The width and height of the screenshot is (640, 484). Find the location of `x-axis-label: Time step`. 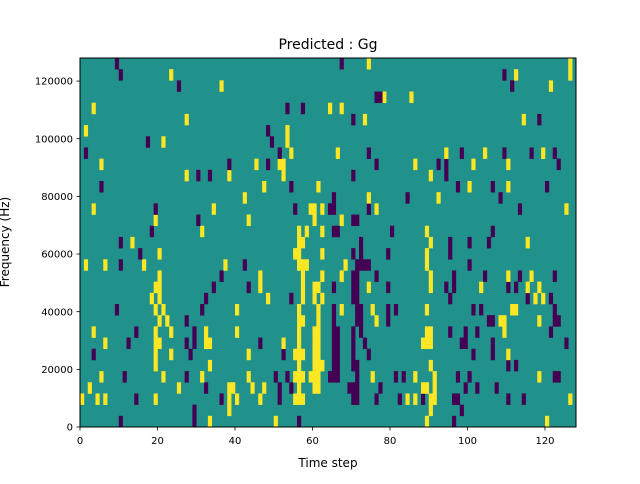

x-axis-label: Time step is located at coordinates (327, 463).